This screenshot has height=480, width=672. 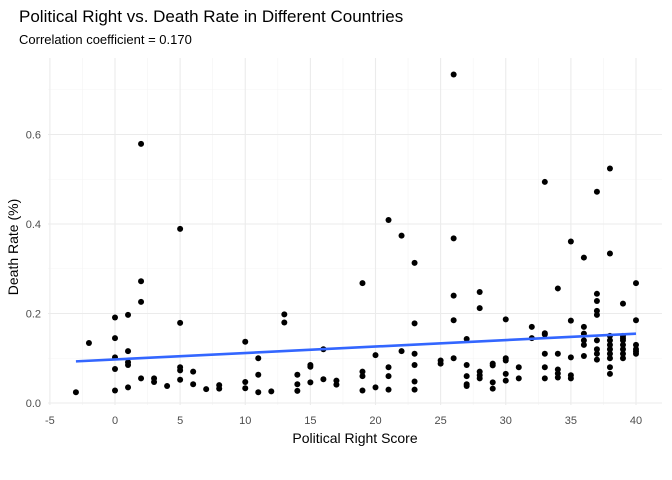 What do you see at coordinates (343, 421) in the screenshot?
I see `x-axis-ticks: -5 0 5 10 15 20 25 30 35 40` at bounding box center [343, 421].